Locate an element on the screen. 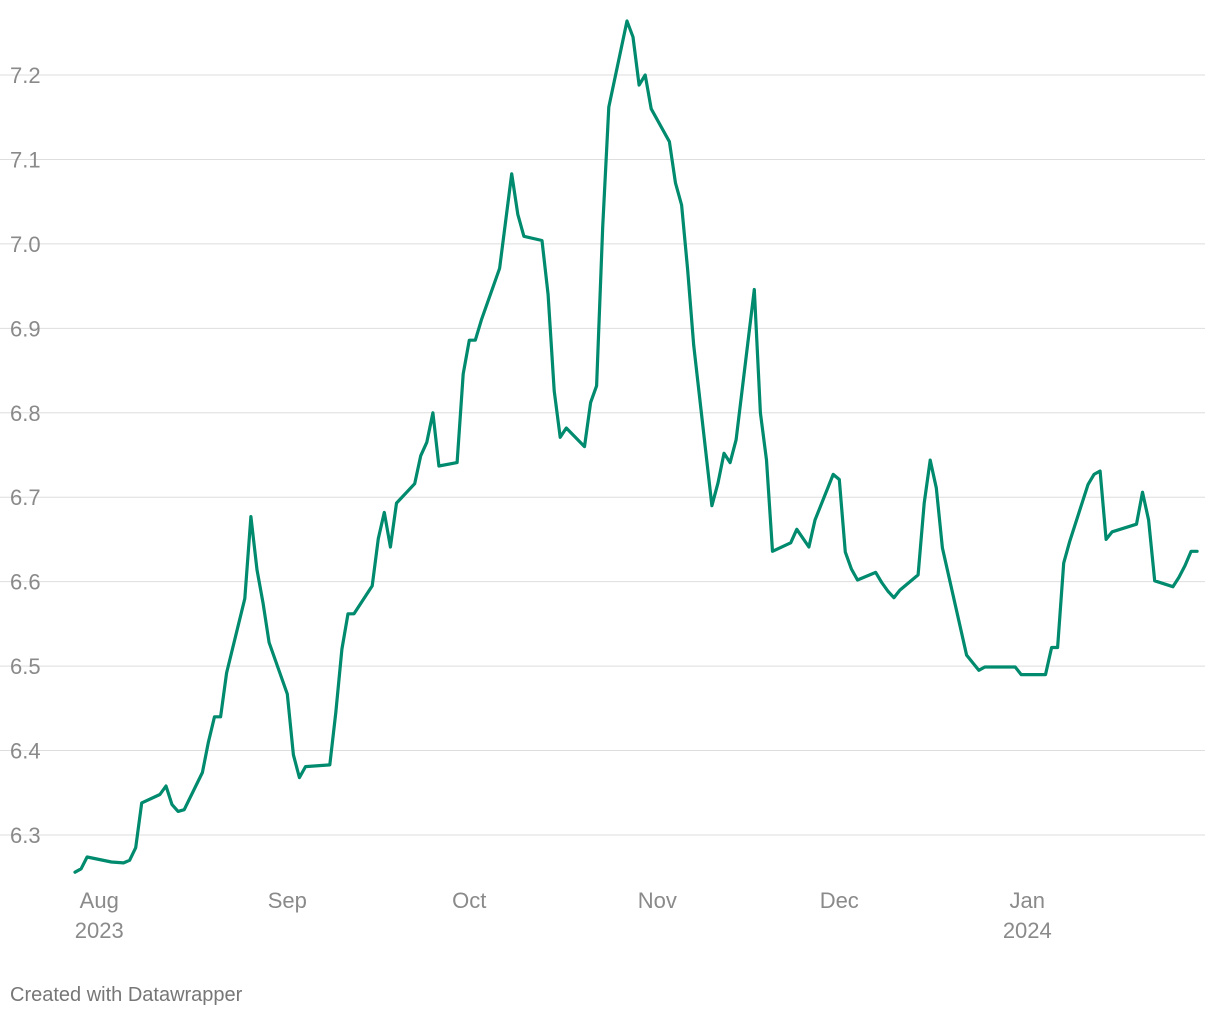 This screenshot has height=1020, width=1220. x-tick-label: Dec is located at coordinates (839, 900).